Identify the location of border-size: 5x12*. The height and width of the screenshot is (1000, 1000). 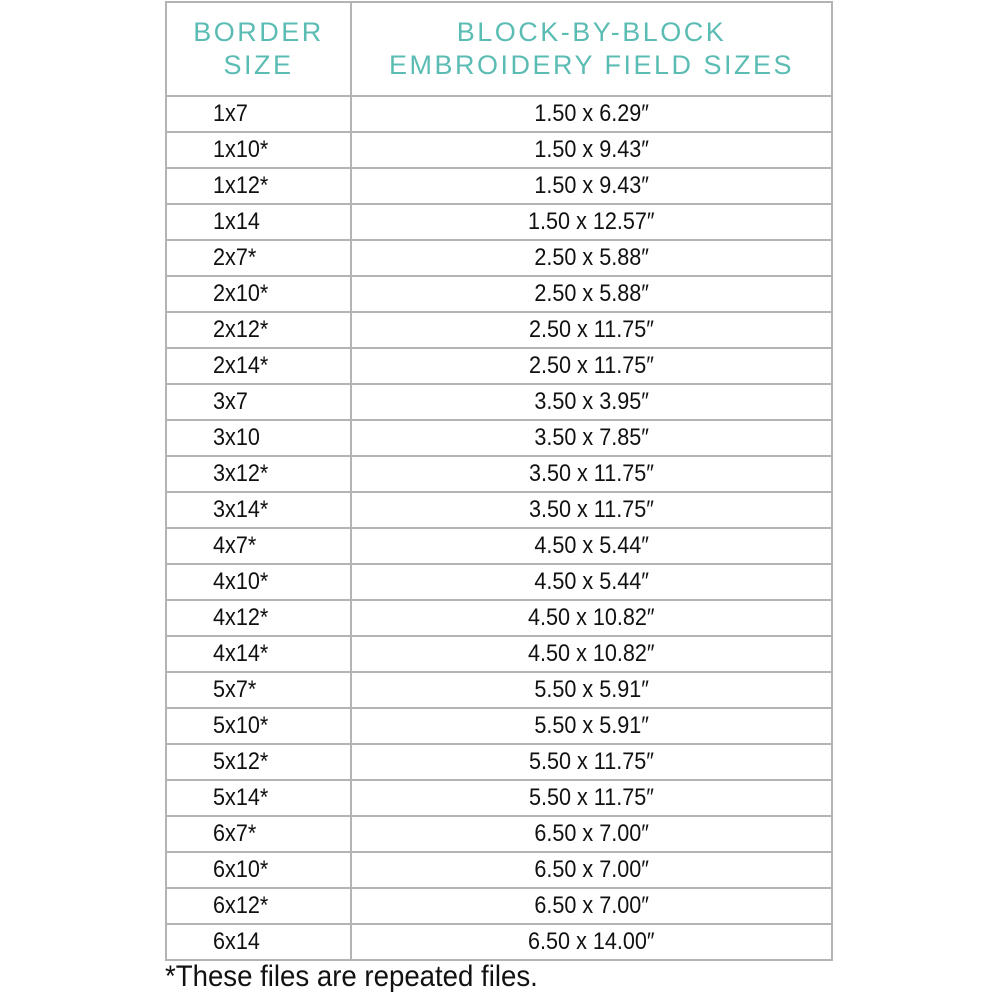
(241, 761).